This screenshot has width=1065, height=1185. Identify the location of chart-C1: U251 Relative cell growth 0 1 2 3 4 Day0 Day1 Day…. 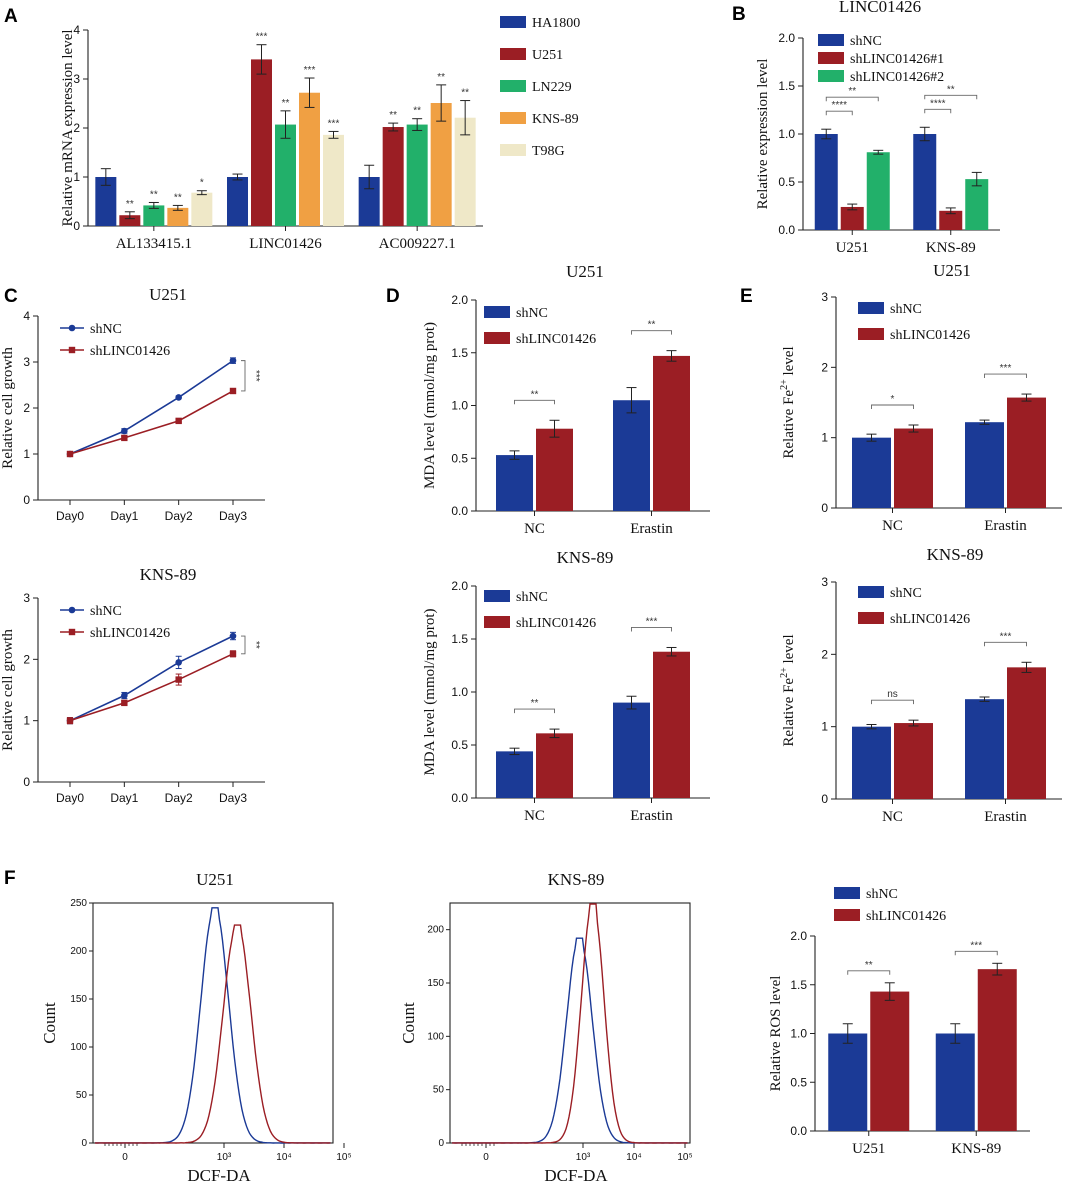
(132, 404).